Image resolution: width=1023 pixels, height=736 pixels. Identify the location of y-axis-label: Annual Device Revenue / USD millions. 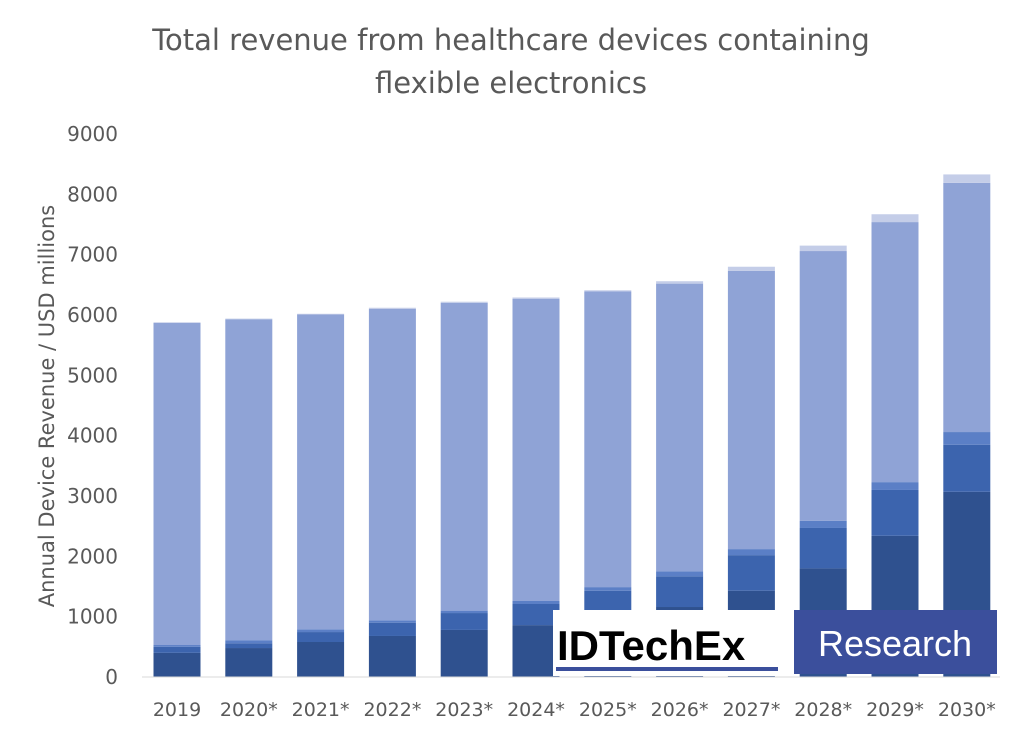
(47, 406).